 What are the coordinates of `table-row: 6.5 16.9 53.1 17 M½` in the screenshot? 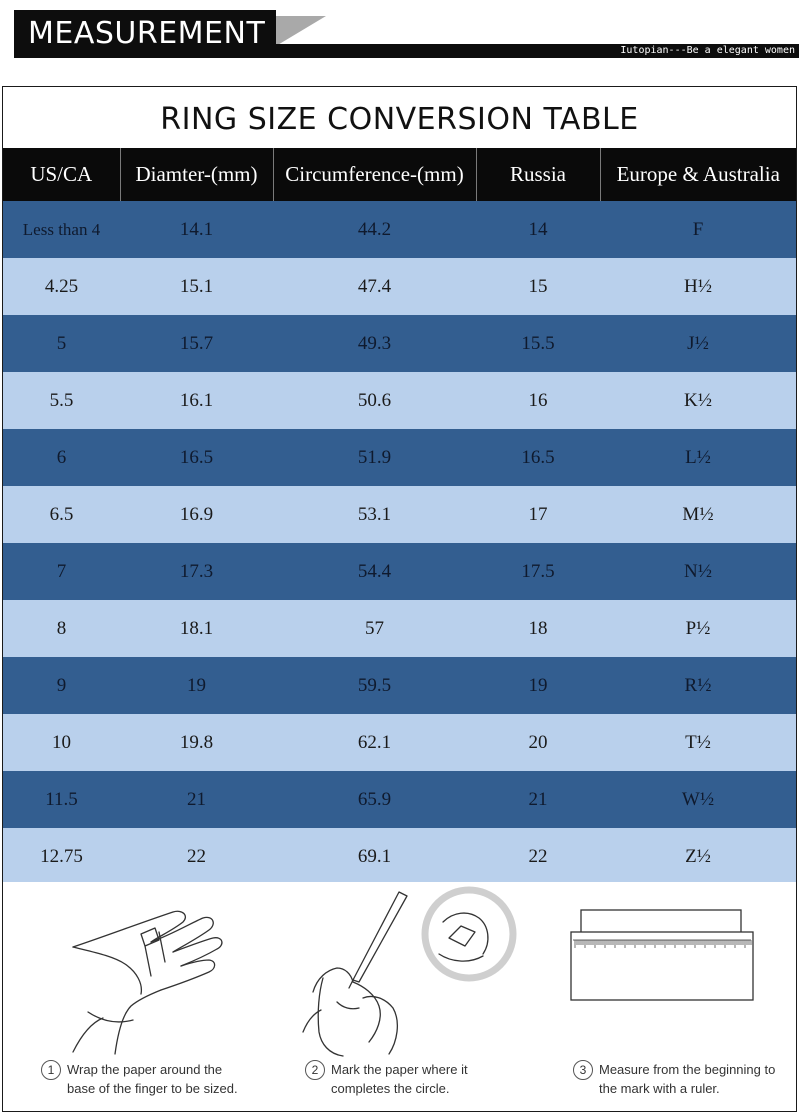 It's located at (399, 514).